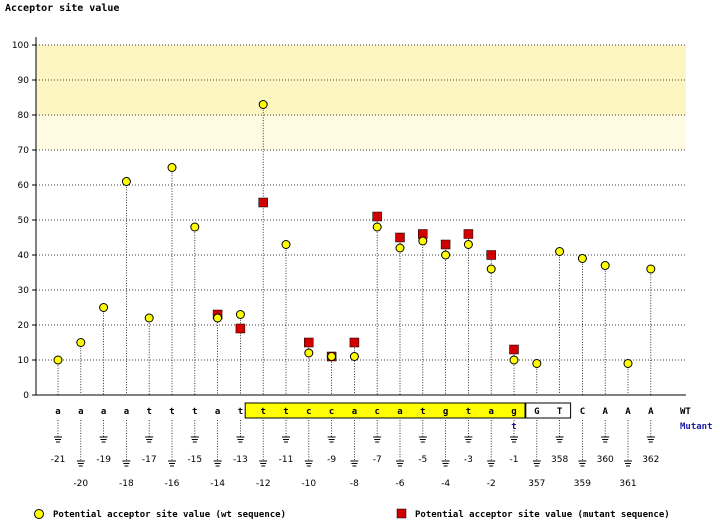 Image resolution: width=720 pixels, height=520 pixels. I want to click on position-number: 358, so click(559, 460).